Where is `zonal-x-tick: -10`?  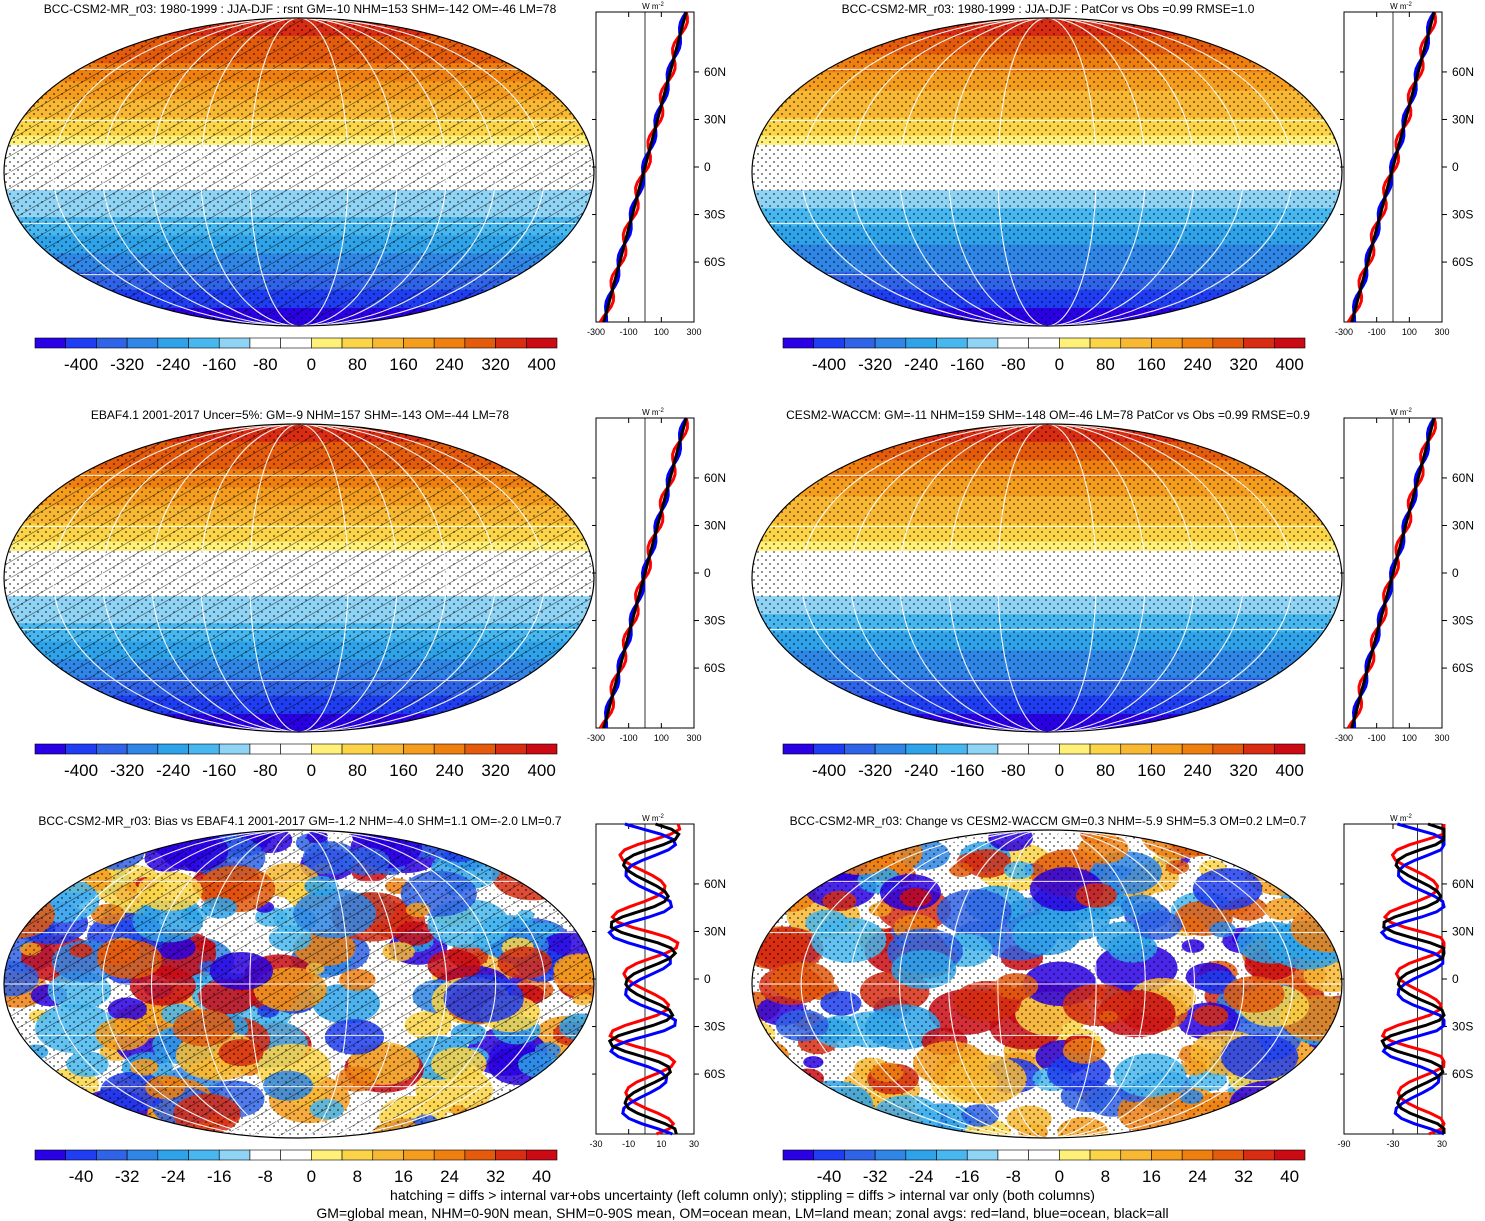
zonal-x-tick: -10 is located at coordinates (628, 1144).